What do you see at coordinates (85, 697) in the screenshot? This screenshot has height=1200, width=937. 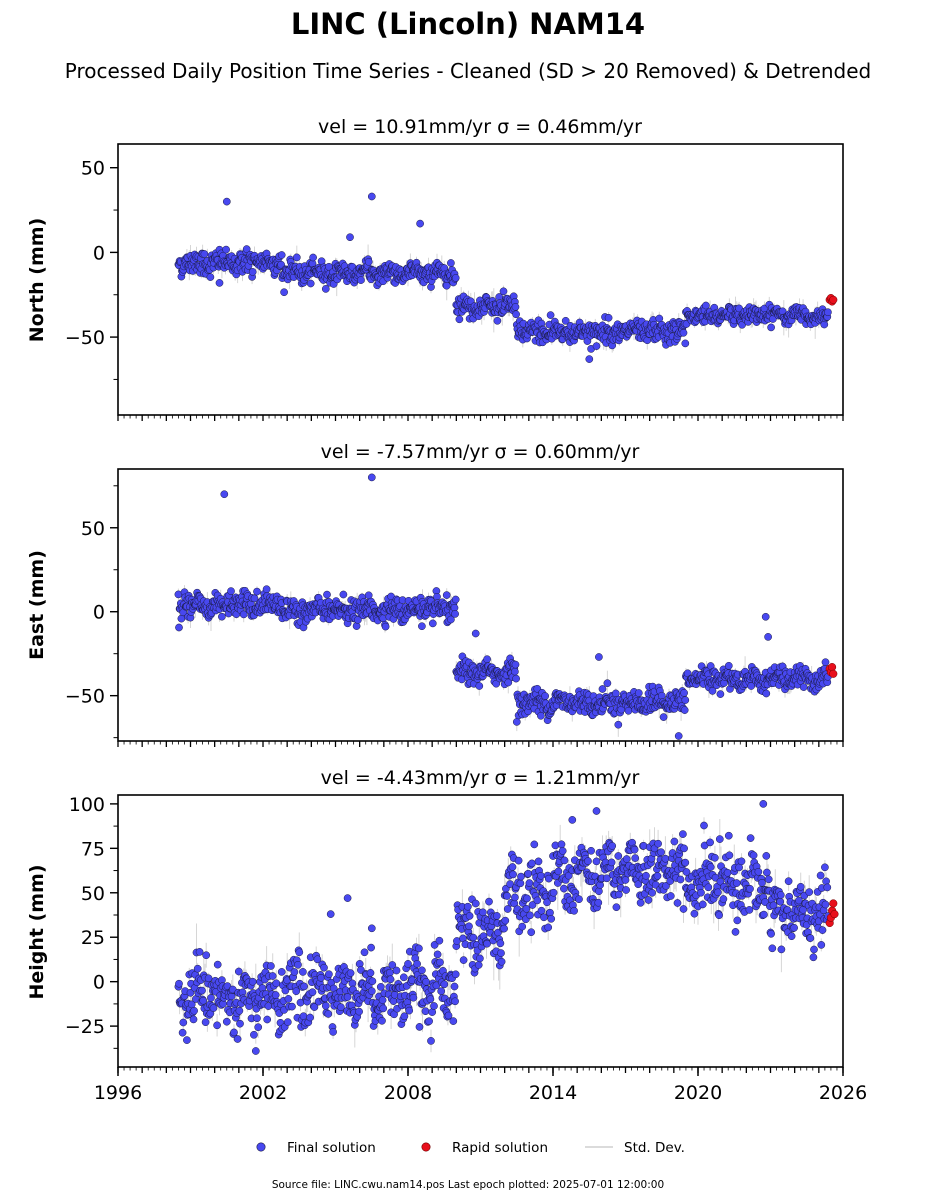 I see `y-tick-label: −50` at bounding box center [85, 697].